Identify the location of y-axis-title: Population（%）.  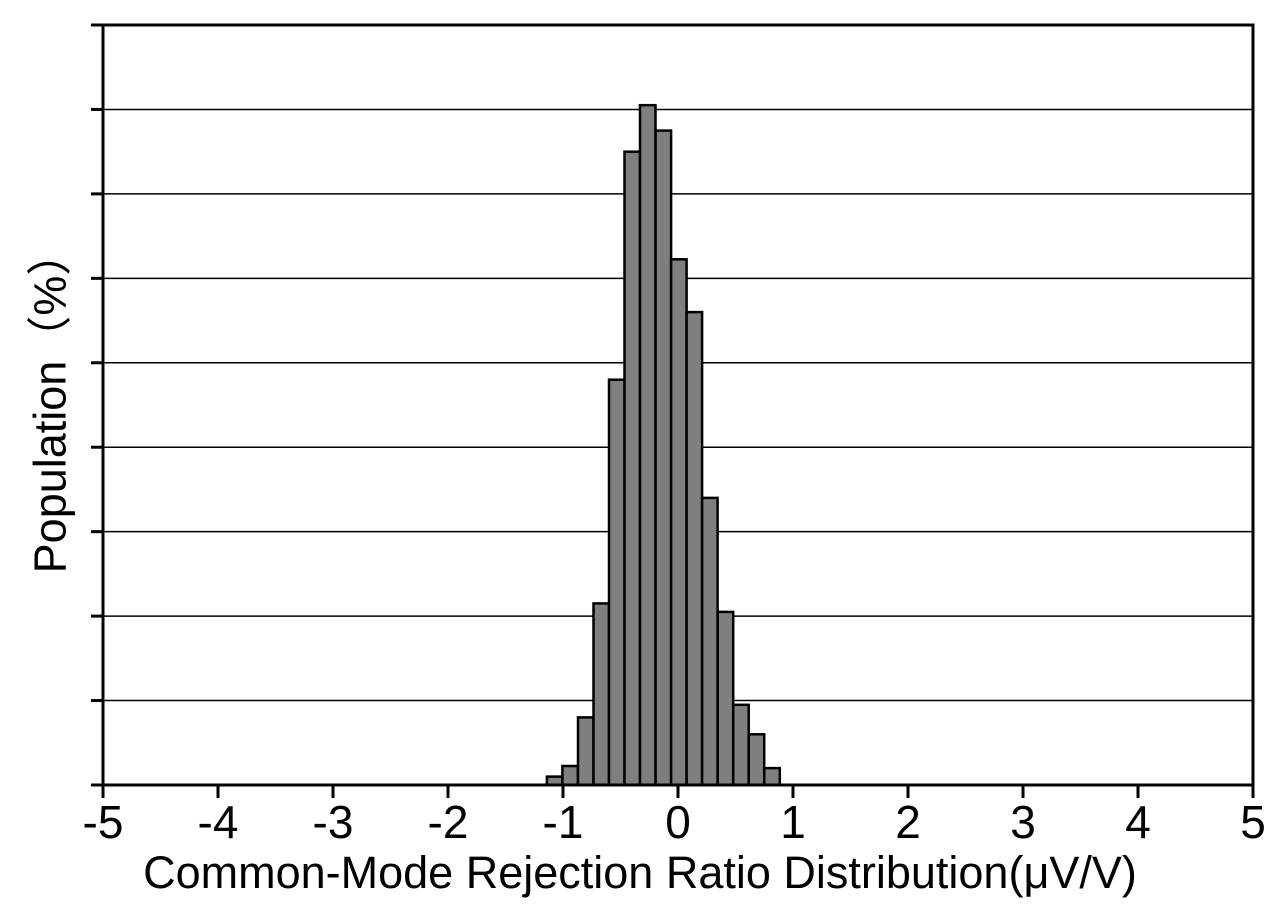
(50, 402).